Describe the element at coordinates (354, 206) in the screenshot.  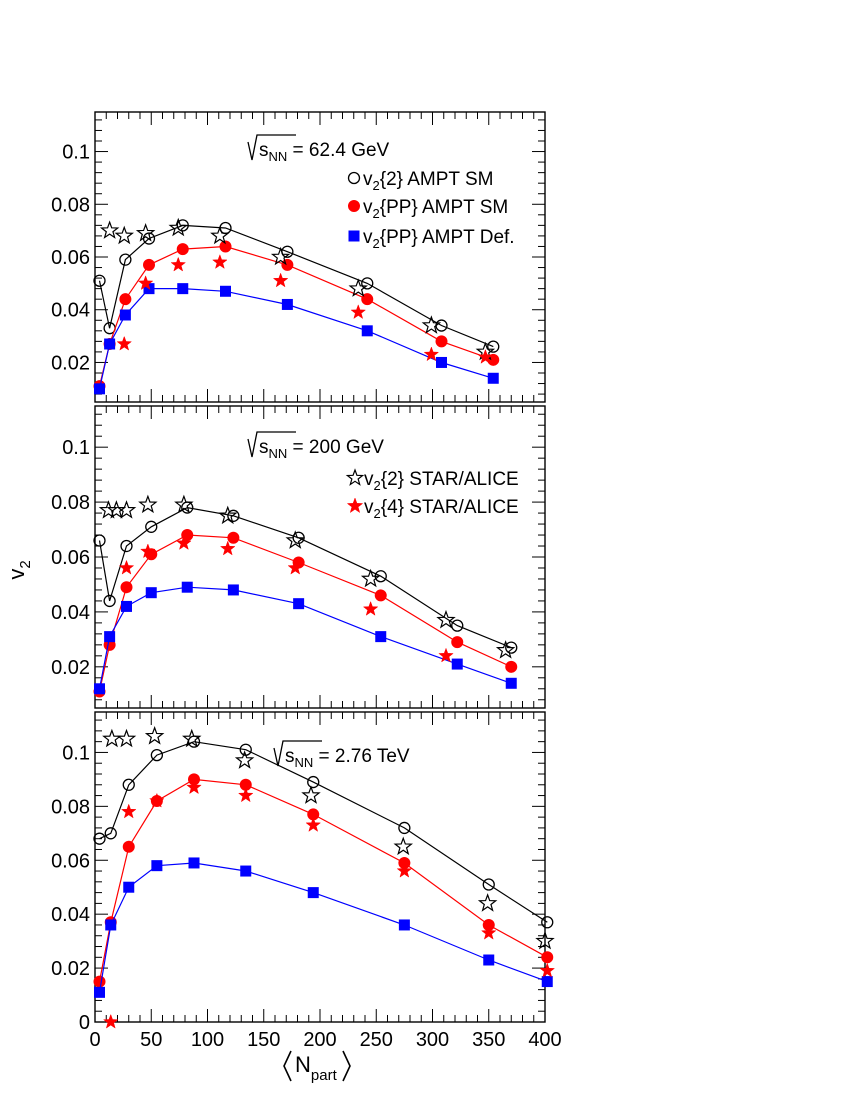
I see `filled-circle-marker-icon` at that location.